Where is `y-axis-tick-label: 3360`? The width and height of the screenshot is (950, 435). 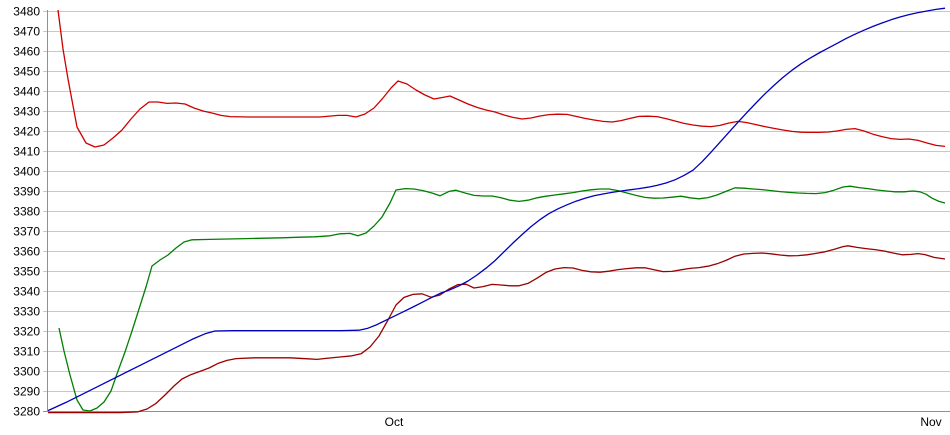 y-axis-tick-label: 3360 is located at coordinates (26, 252).